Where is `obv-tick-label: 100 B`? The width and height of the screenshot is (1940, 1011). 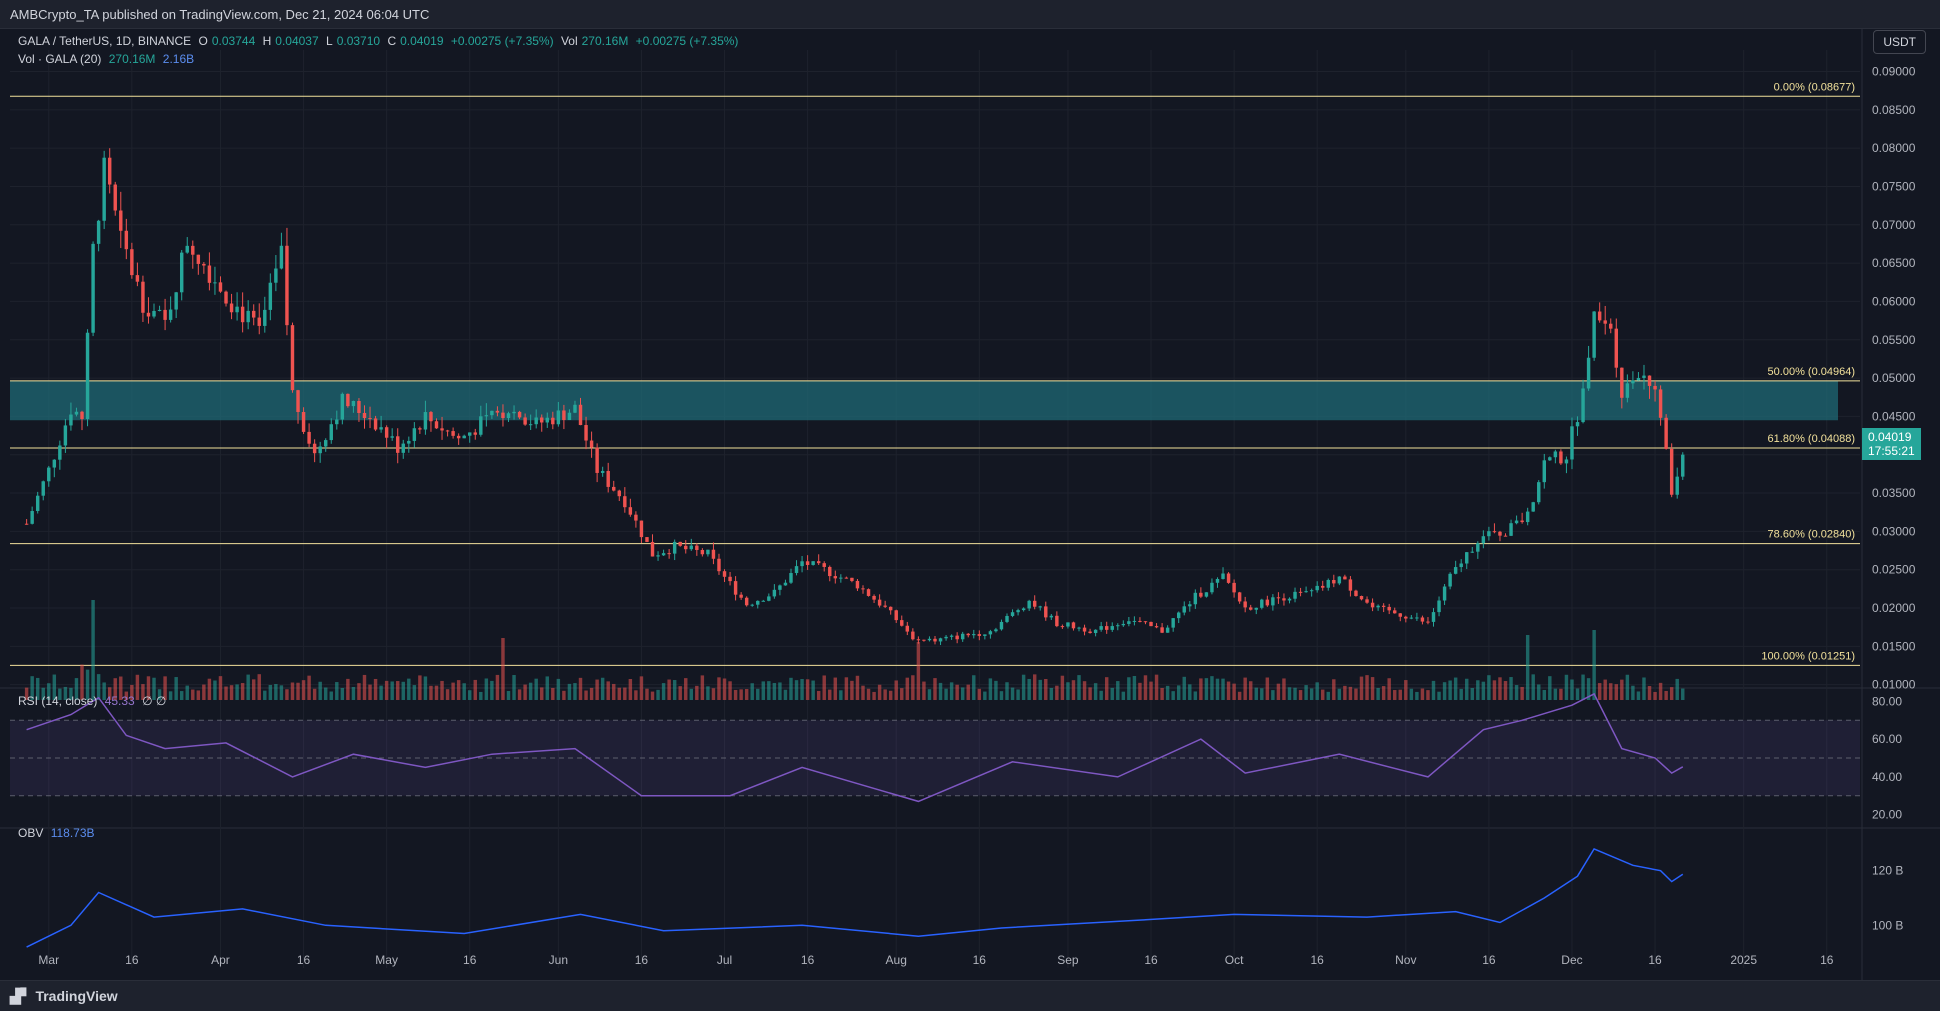
obv-tick-label: 100 B is located at coordinates (1887, 925).